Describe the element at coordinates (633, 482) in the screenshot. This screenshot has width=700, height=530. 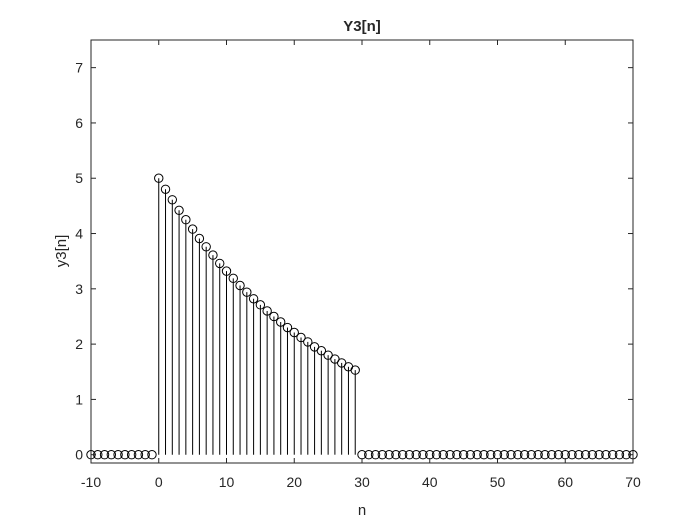
I see `x-tick-label: 70` at that location.